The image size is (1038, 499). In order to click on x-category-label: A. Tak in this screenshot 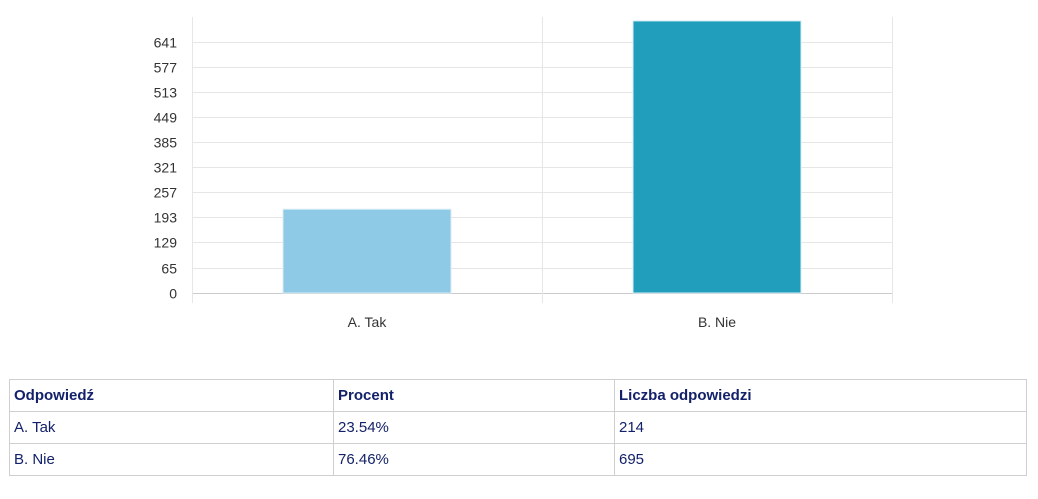, I will do `click(368, 322)`.